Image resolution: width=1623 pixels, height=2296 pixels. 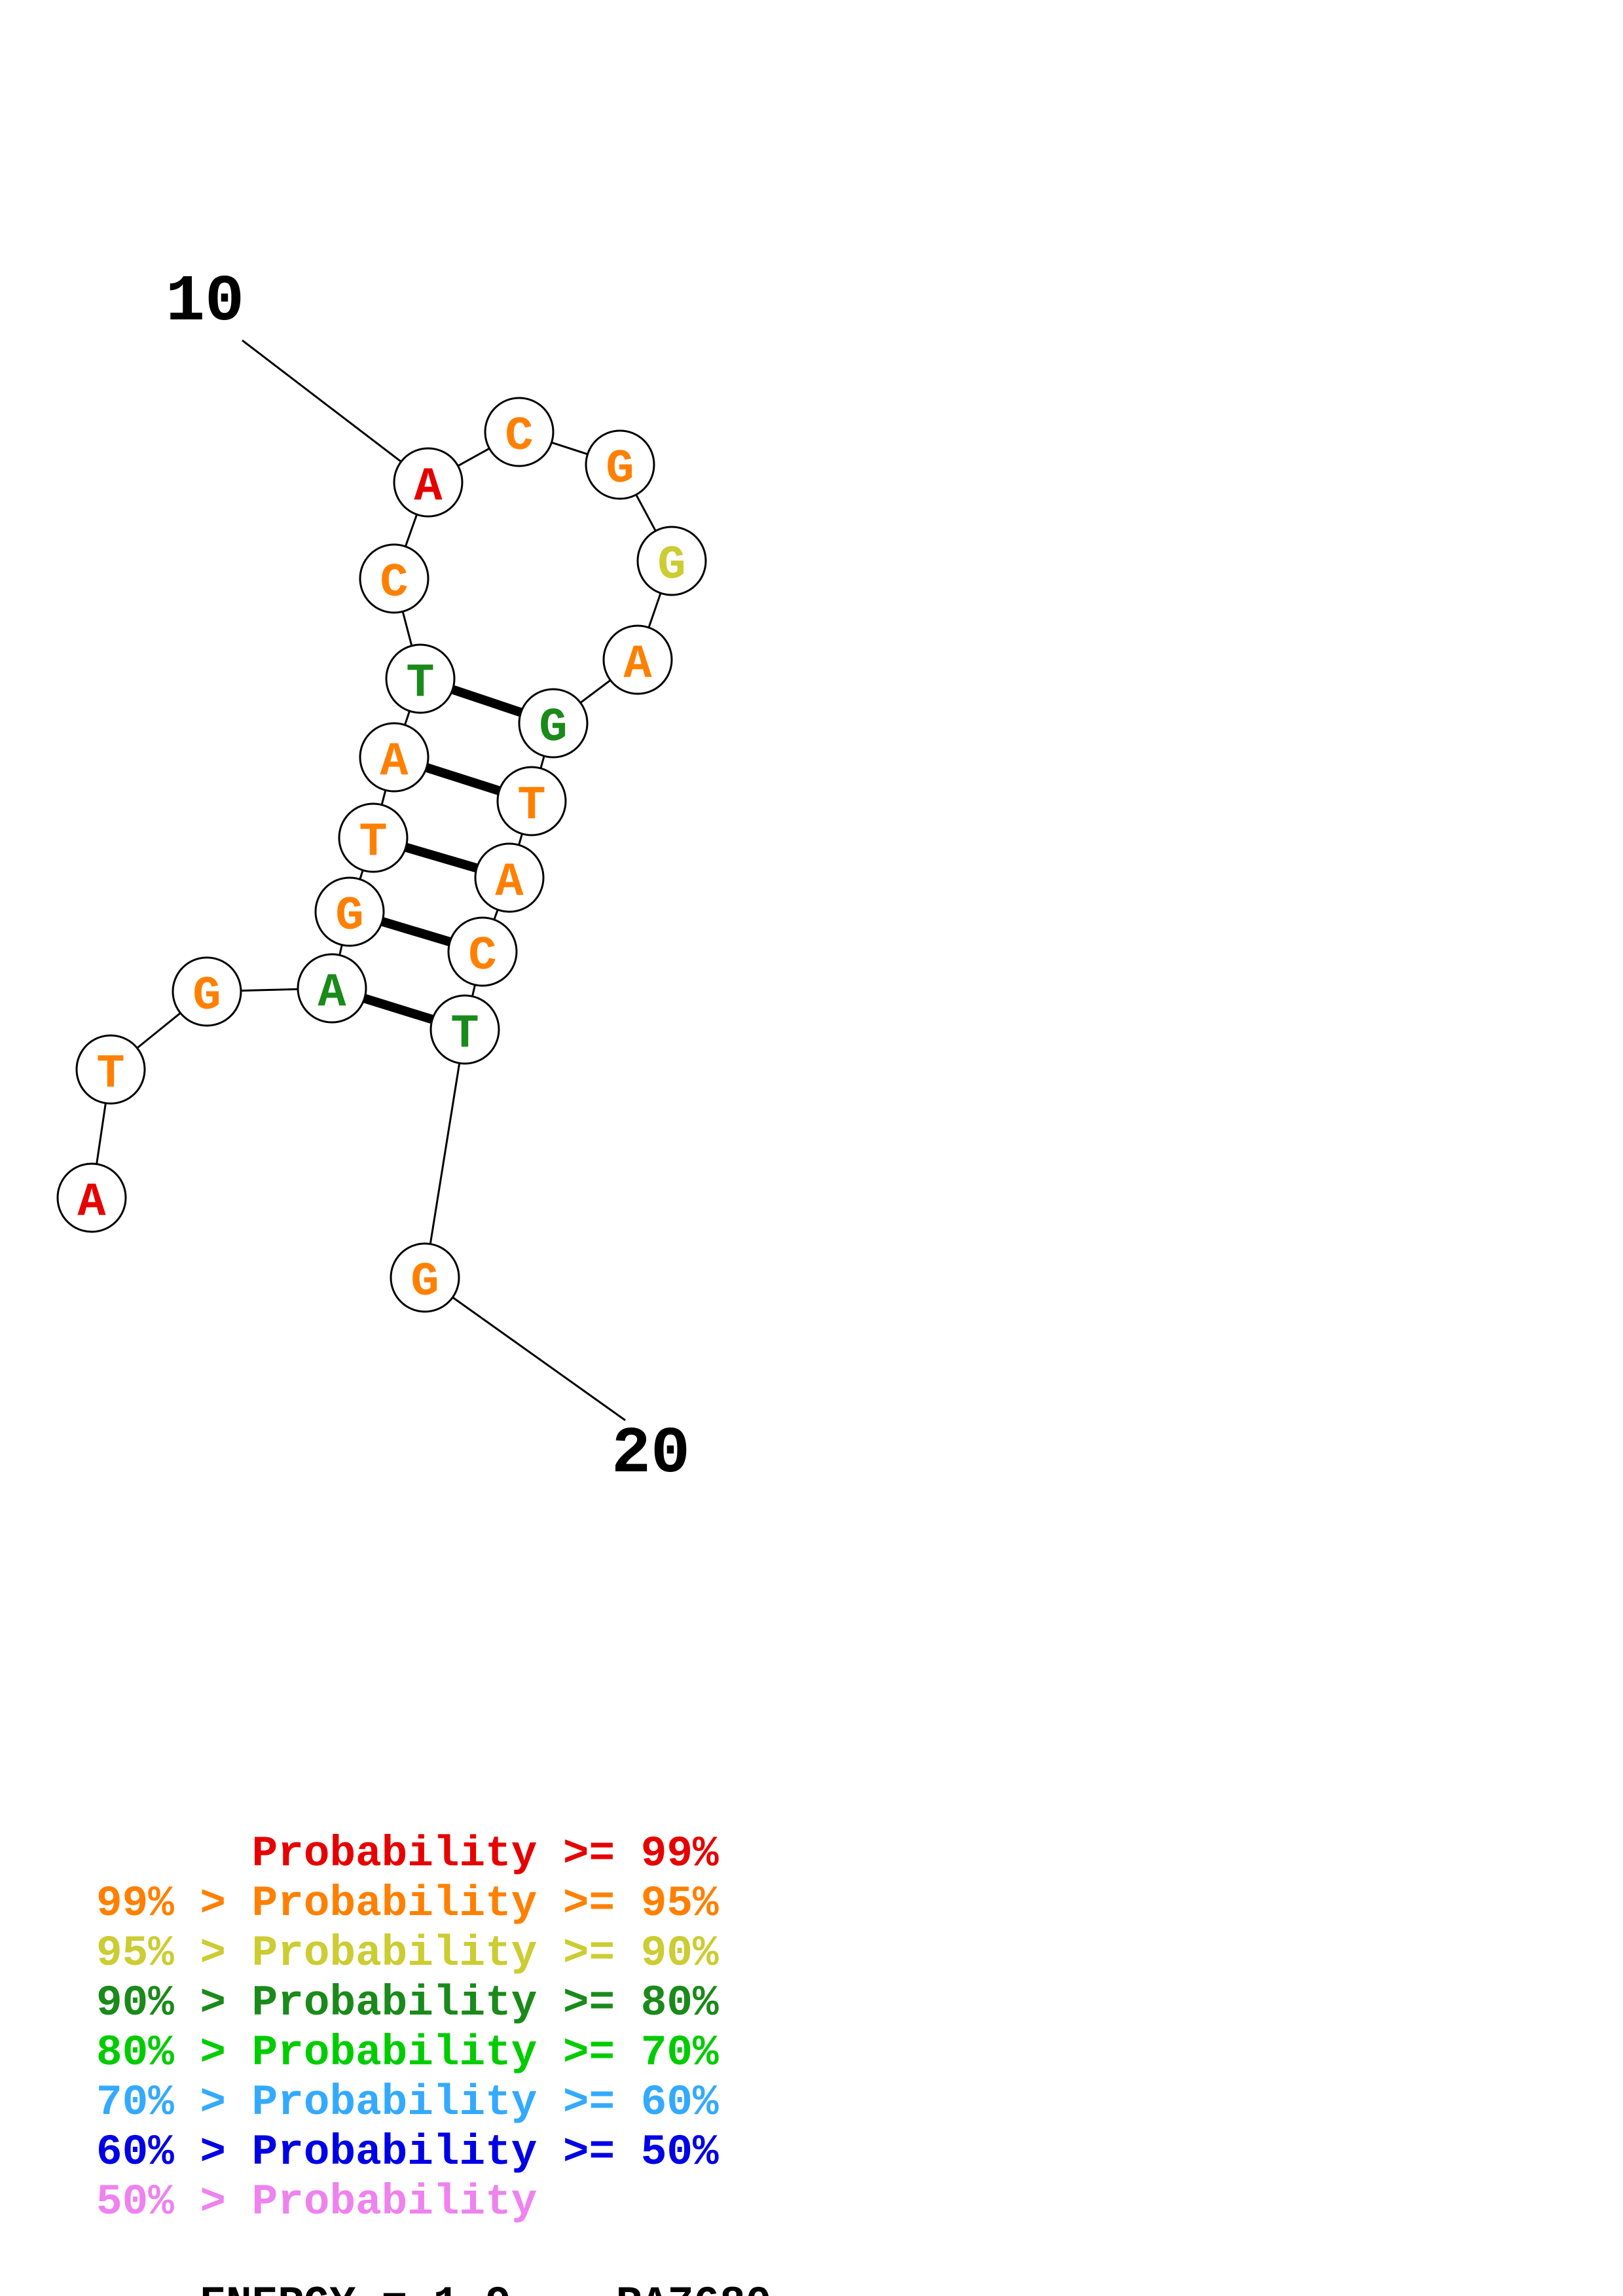 What do you see at coordinates (407, 2152) in the screenshot?
I see `legend-row-6: 60% > Probability >= 50%` at bounding box center [407, 2152].